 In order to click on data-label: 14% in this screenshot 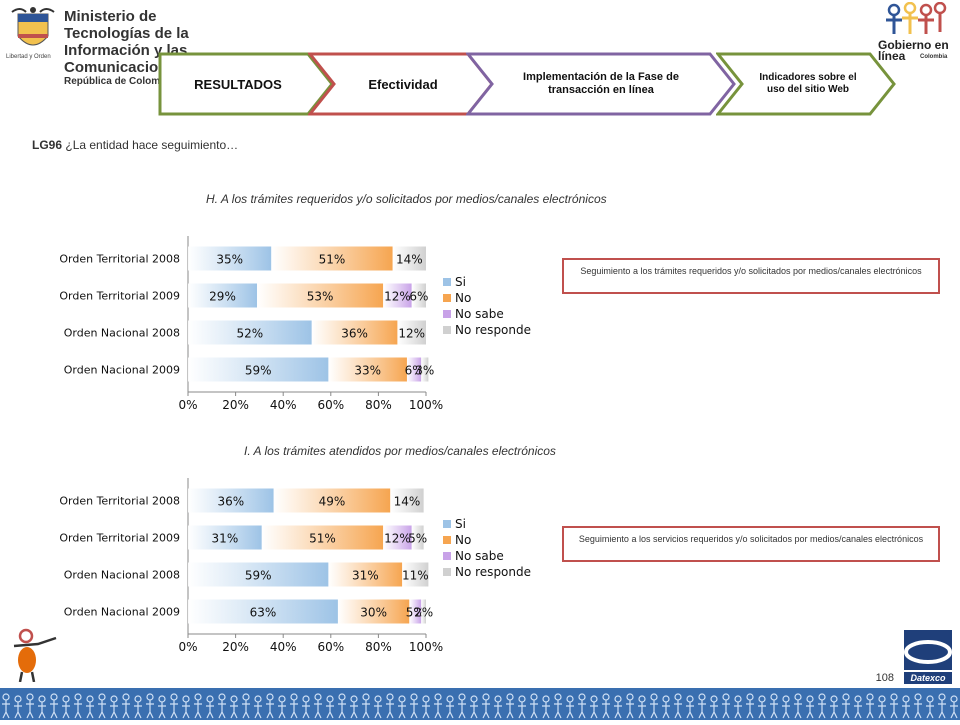, I will do `click(407, 502)`.